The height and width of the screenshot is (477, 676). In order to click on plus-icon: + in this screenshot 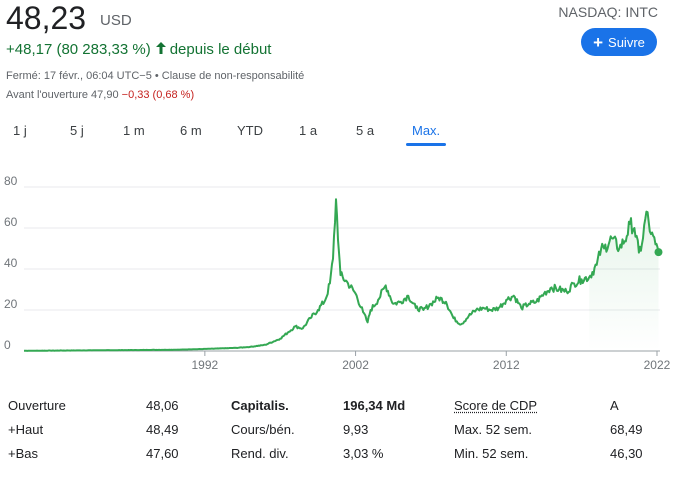, I will do `click(598, 42)`.